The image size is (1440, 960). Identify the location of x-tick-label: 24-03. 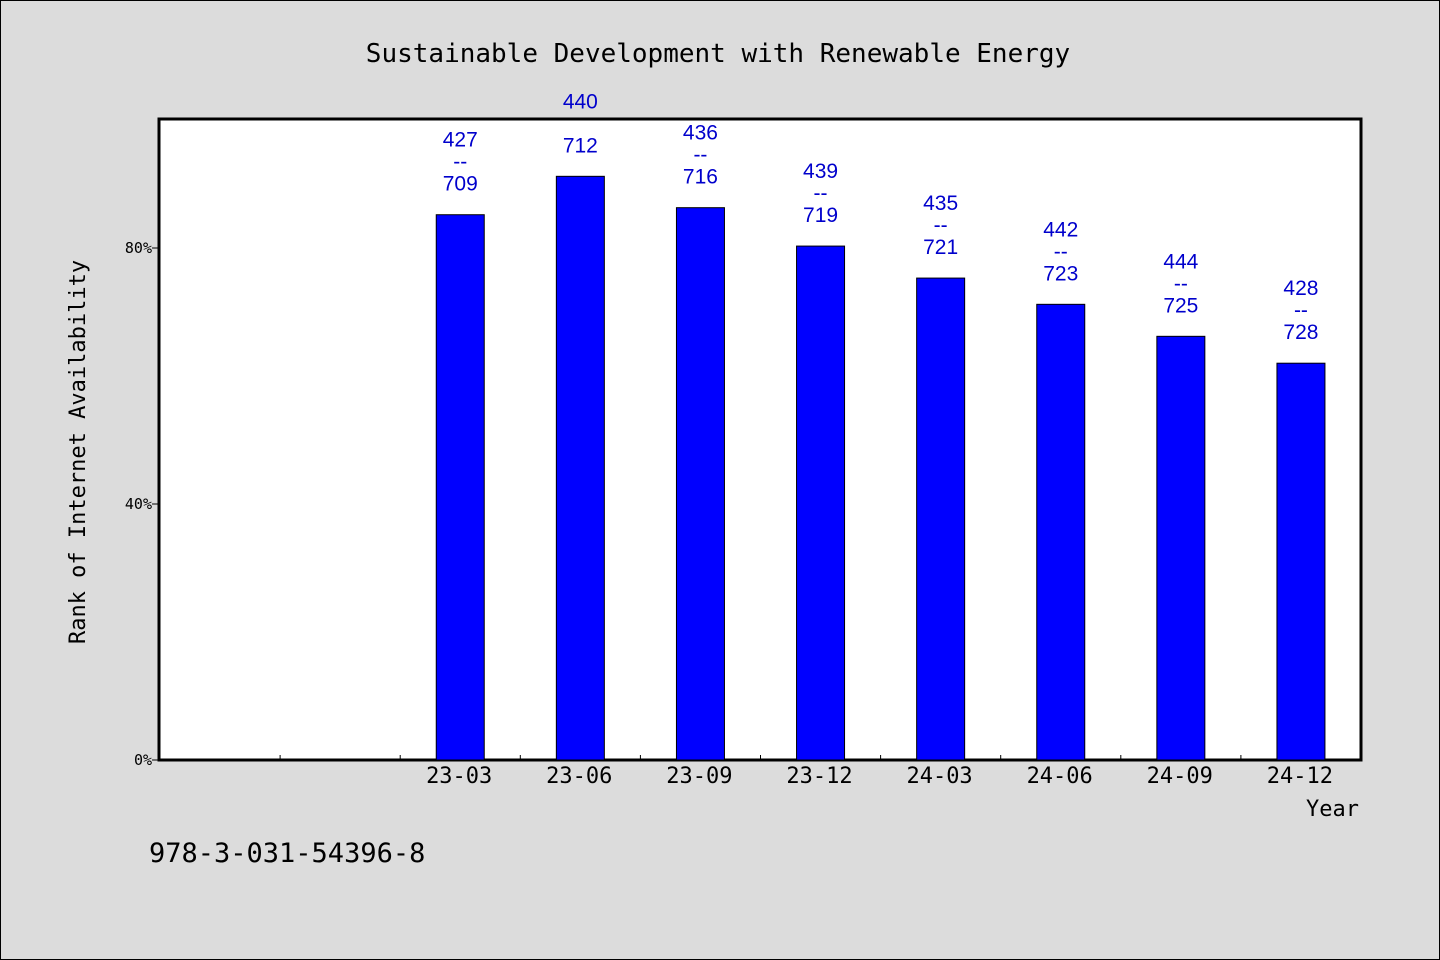
(939, 776).